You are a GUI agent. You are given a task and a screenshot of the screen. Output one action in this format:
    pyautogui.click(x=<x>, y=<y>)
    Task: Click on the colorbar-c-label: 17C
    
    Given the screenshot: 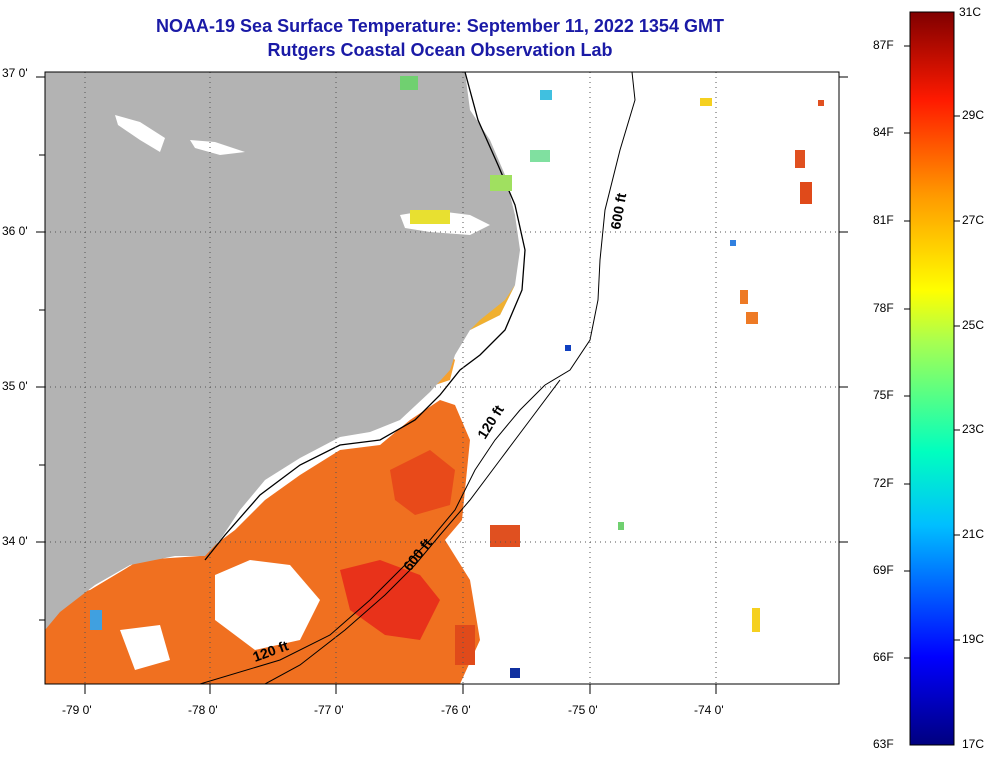 What is the action you would take?
    pyautogui.click(x=973, y=744)
    